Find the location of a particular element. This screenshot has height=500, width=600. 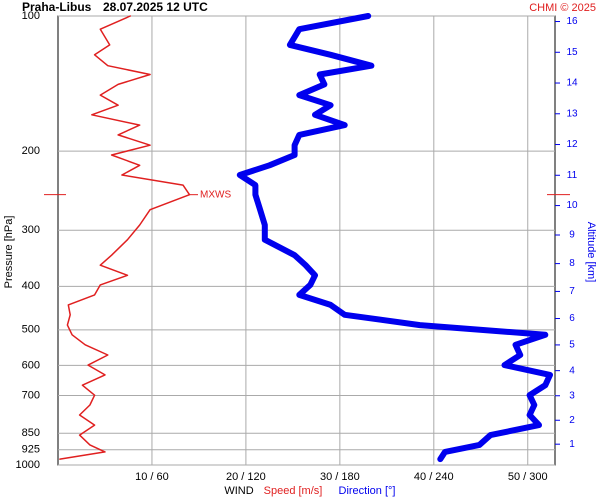

y2-axis-label: Altitude [km] is located at coordinates (591, 252).